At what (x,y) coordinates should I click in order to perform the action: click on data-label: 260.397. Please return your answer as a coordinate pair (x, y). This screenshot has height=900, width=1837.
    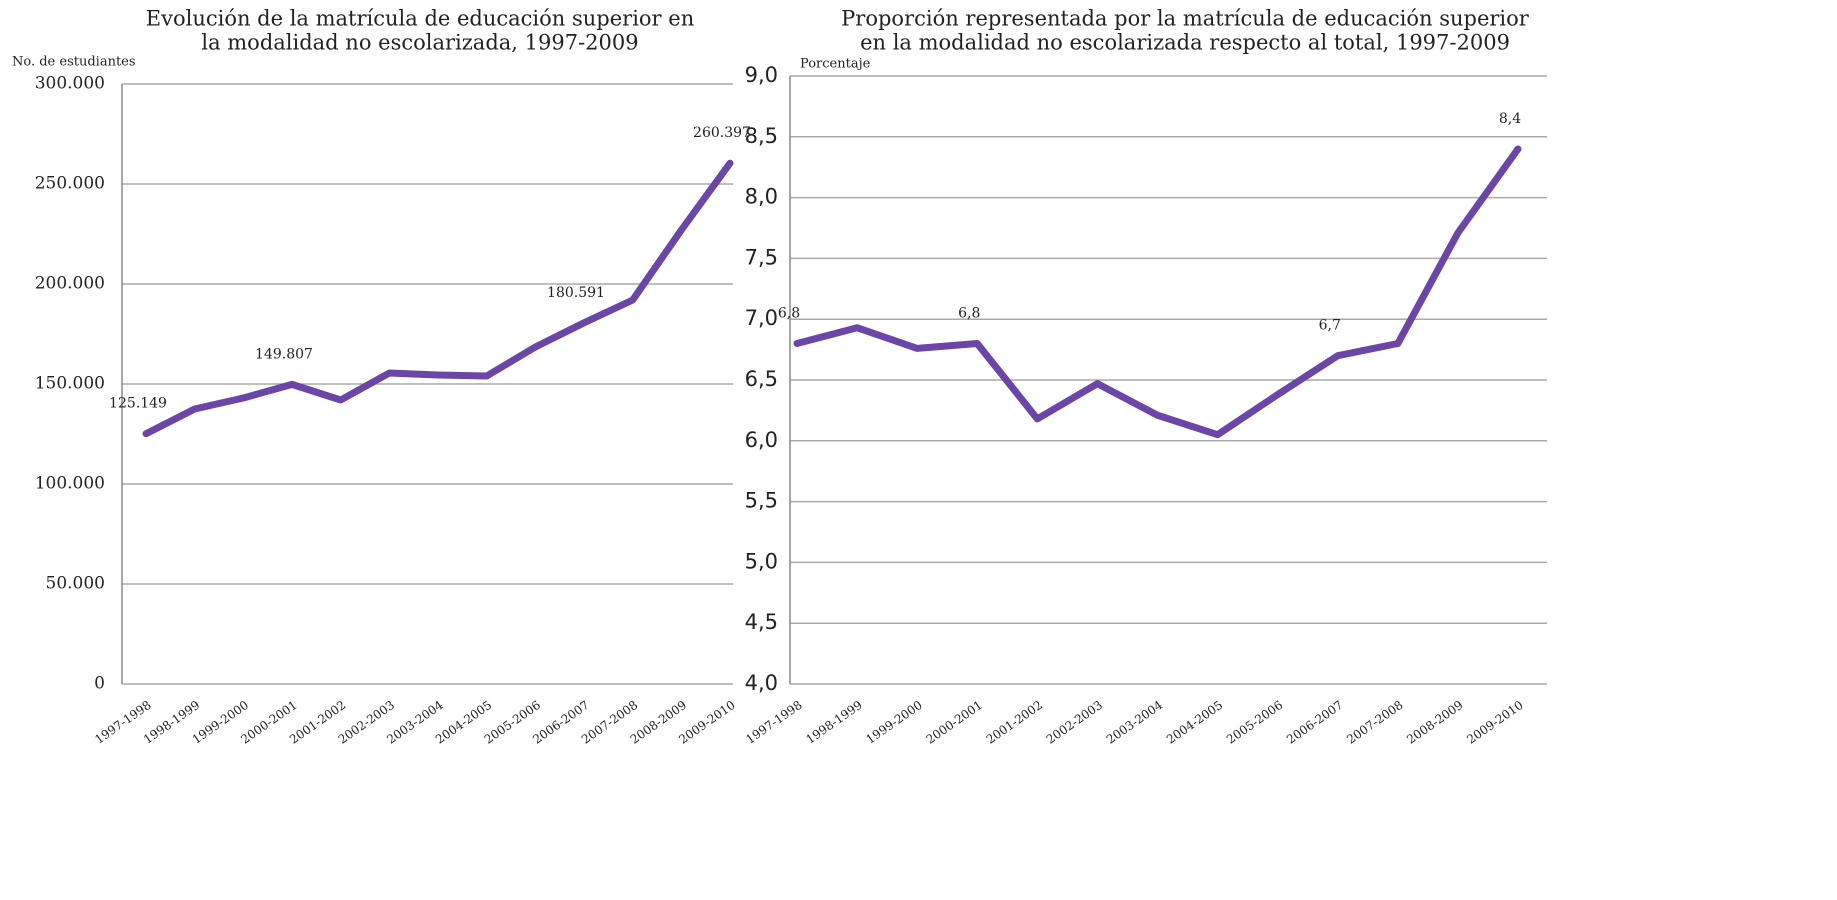
    Looking at the image, I should click on (722, 133).